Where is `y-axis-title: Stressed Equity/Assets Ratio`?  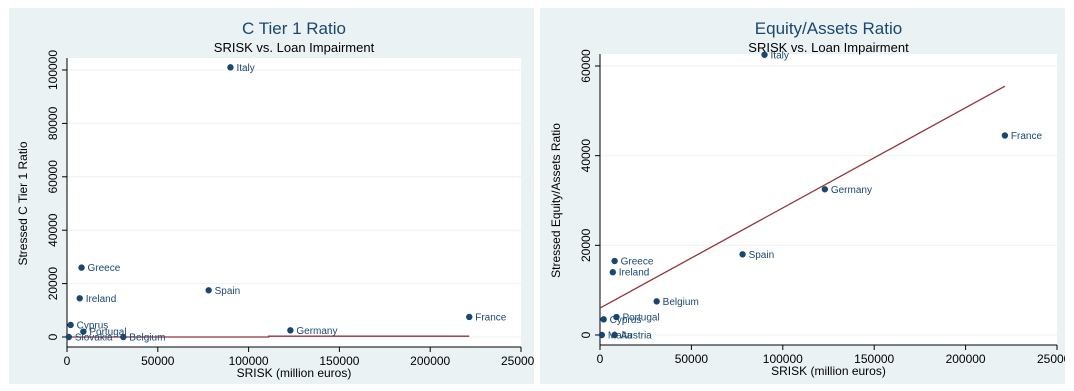
y-axis-title: Stressed Equity/Assets Ratio is located at coordinates (556, 200).